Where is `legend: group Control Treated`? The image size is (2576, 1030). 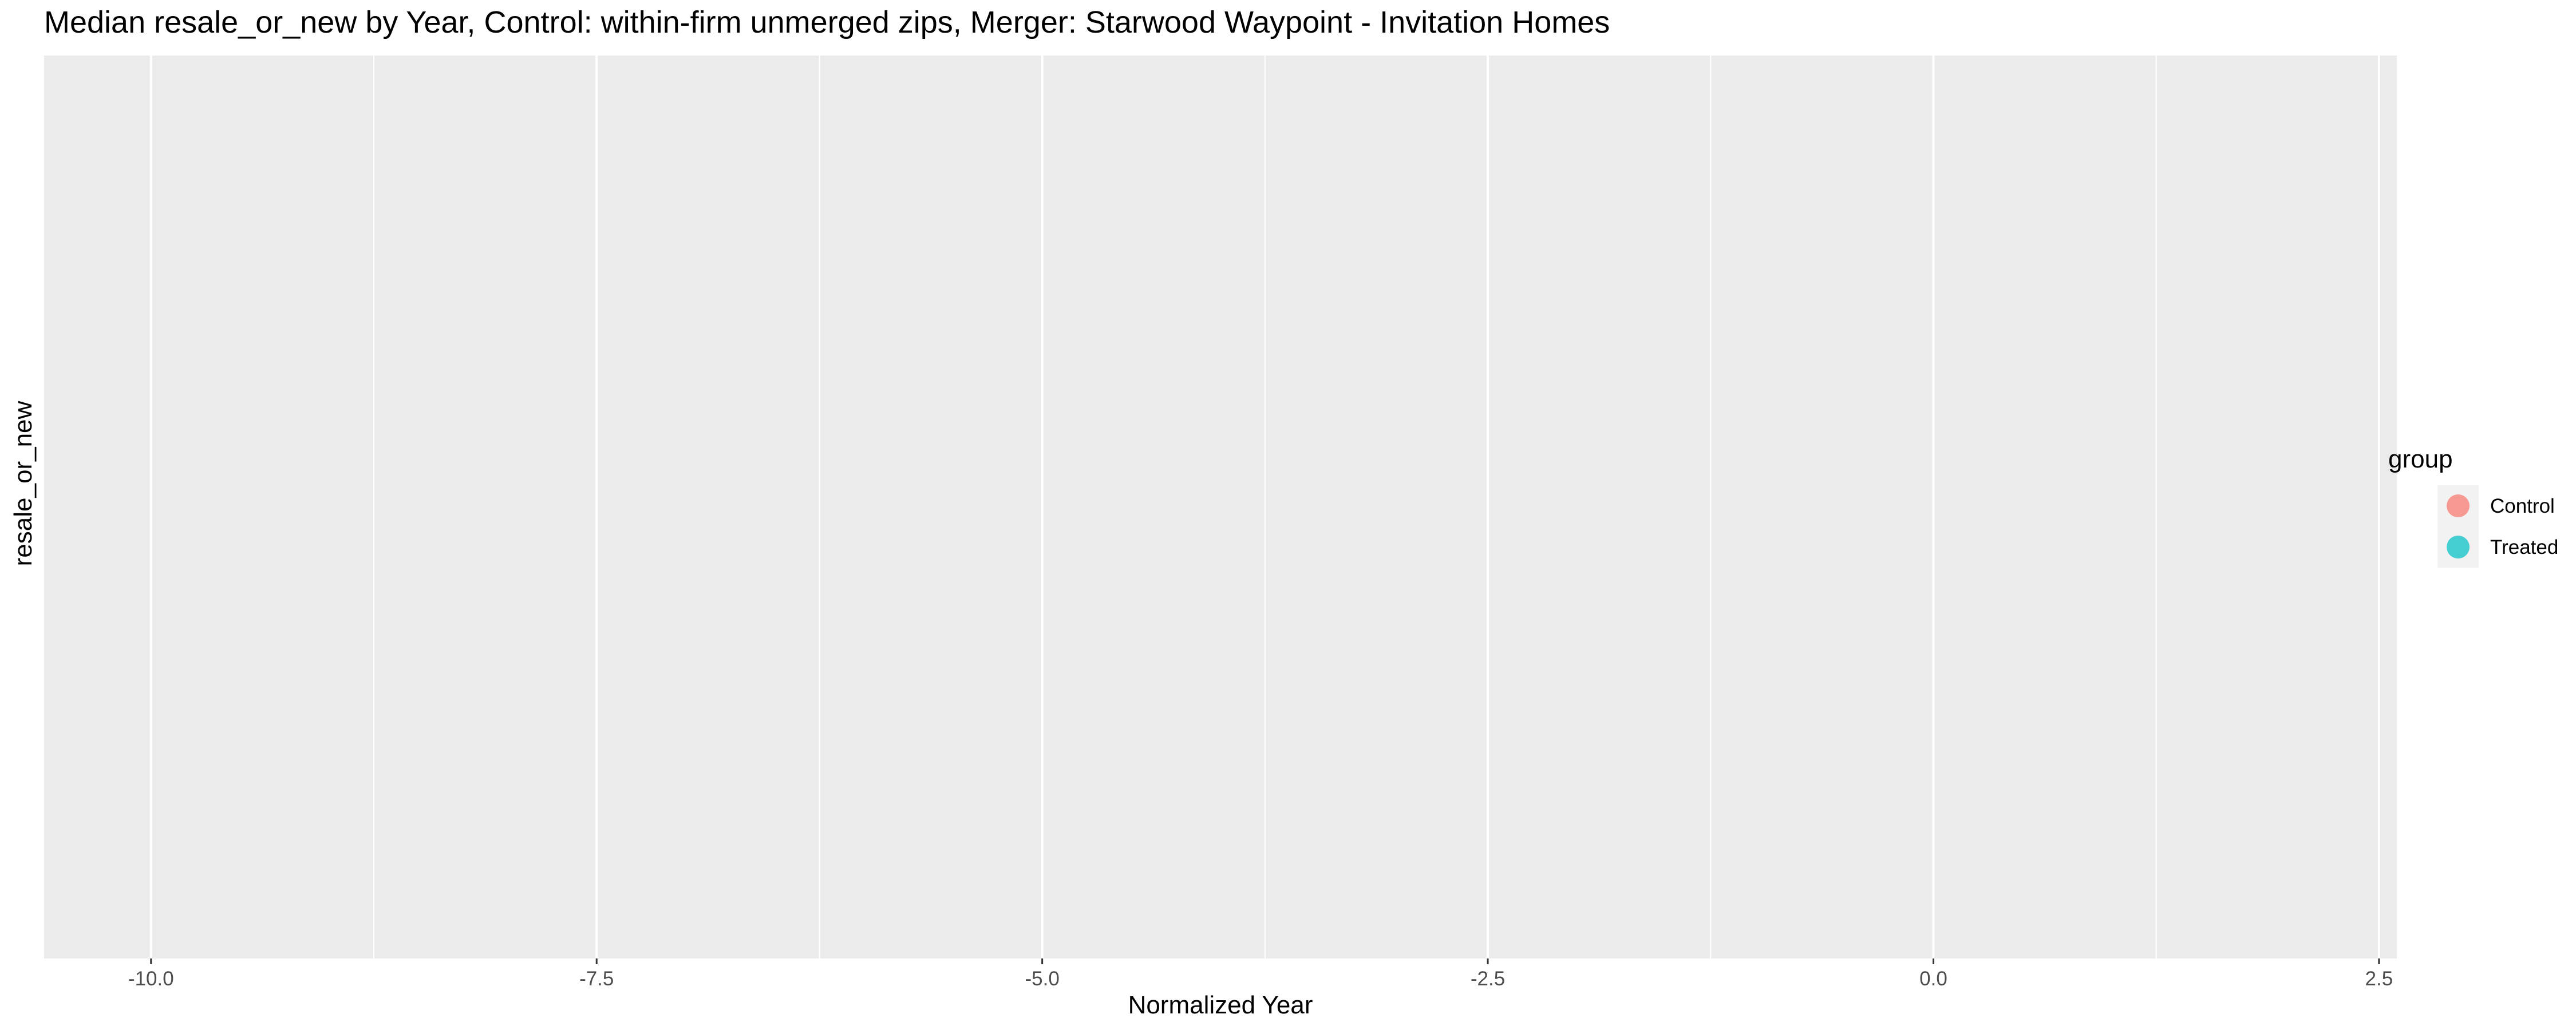 legend: group Control Treated is located at coordinates (2473, 506).